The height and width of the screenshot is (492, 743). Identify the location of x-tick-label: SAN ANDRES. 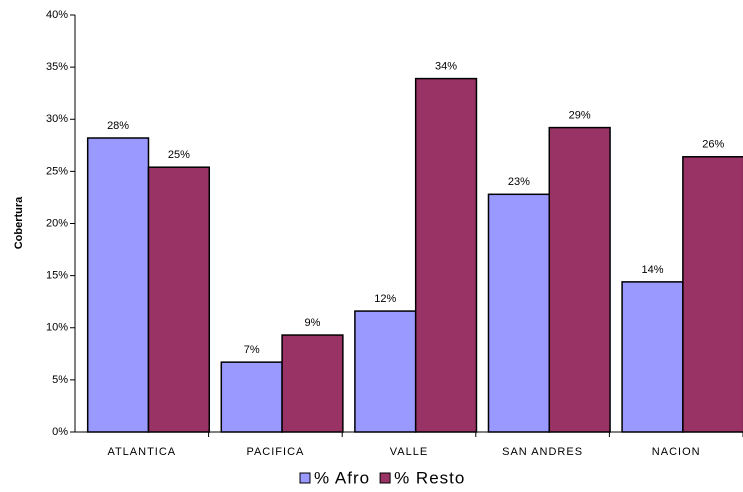
(542, 452).